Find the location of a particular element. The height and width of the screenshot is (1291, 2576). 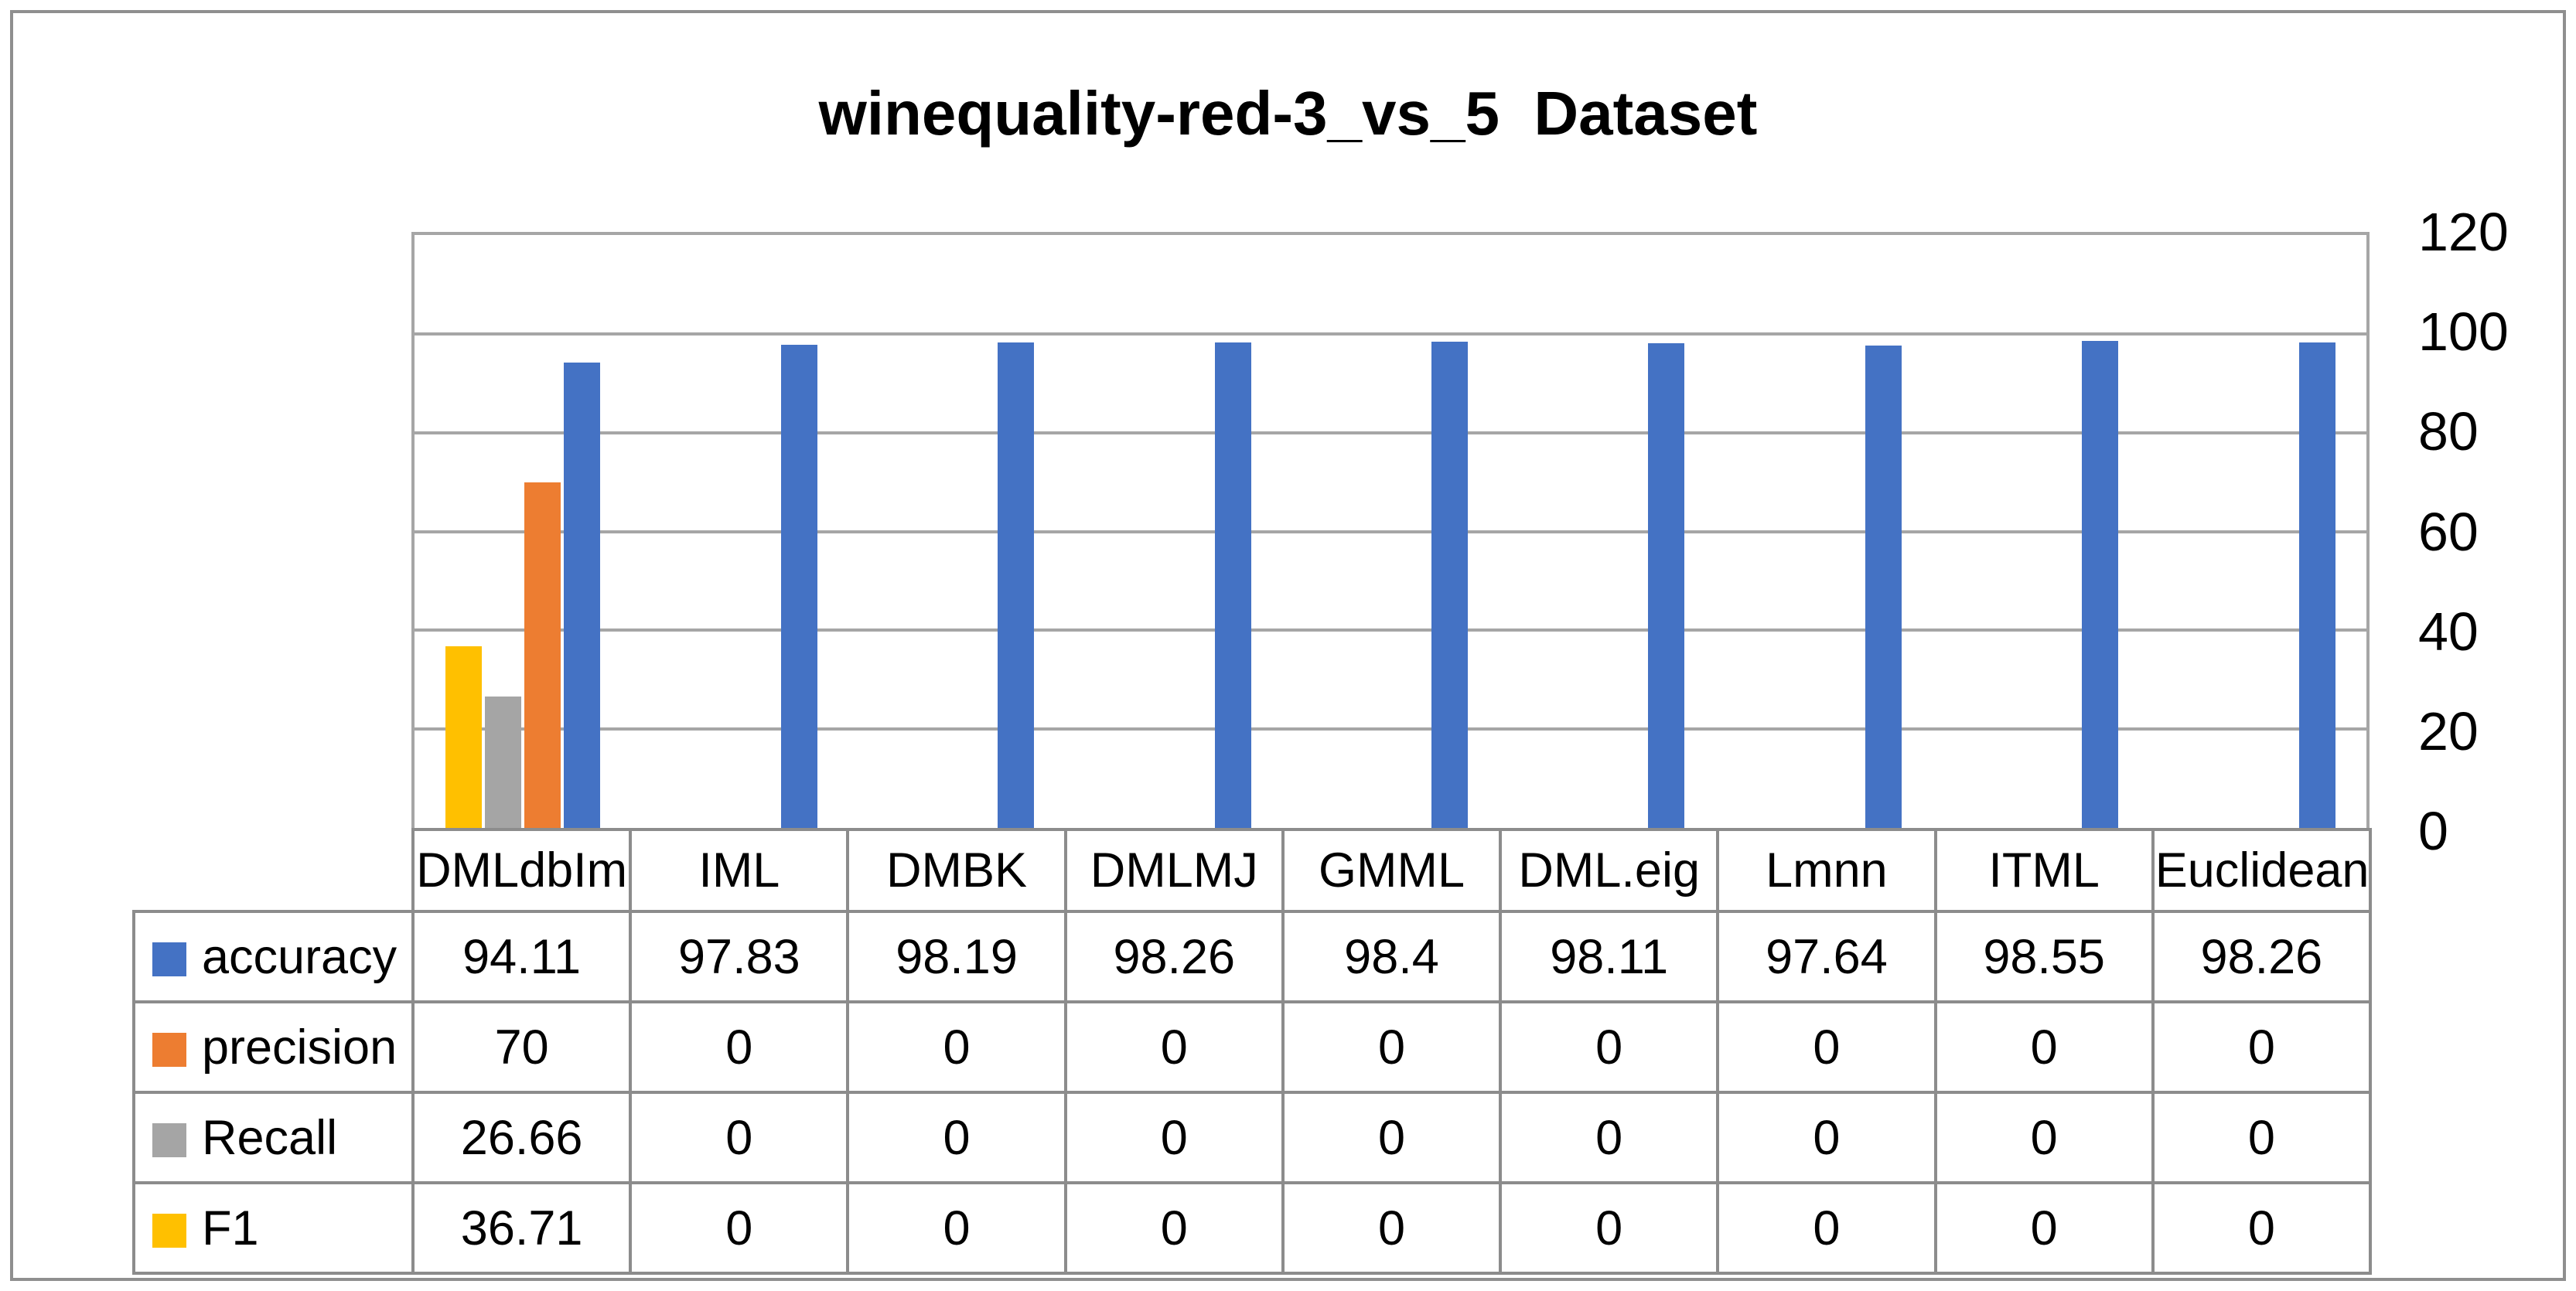

y-axis-tick-label-40: 40 is located at coordinates (2448, 631).